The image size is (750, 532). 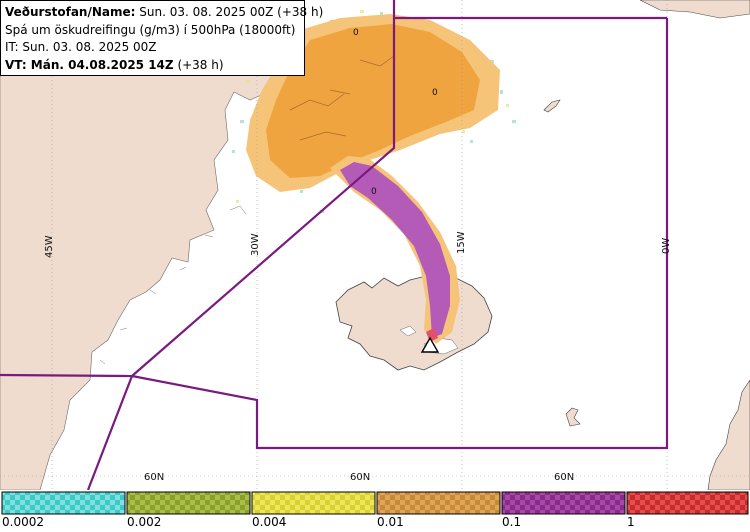 What do you see at coordinates (255, 244) in the screenshot?
I see `lon-label-30w: 30W` at bounding box center [255, 244].